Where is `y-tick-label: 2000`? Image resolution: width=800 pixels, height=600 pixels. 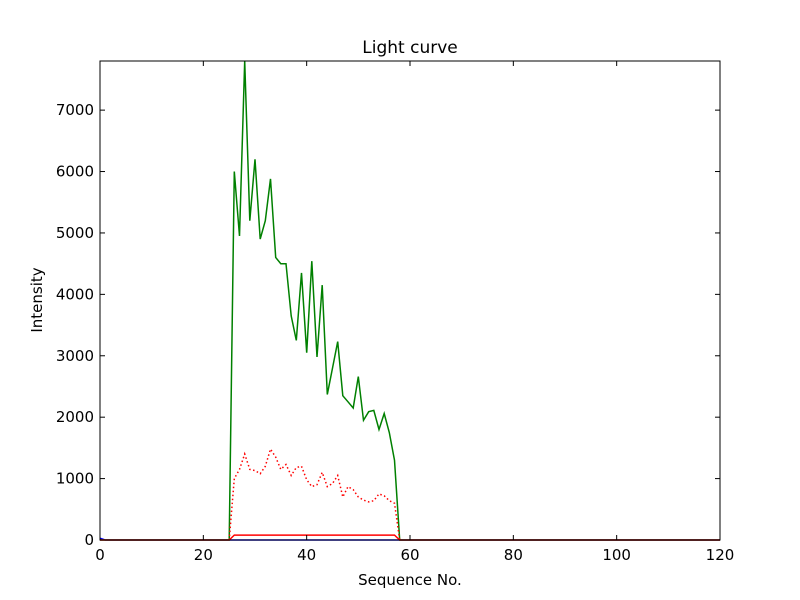
y-tick-label: 2000 is located at coordinates (75, 417).